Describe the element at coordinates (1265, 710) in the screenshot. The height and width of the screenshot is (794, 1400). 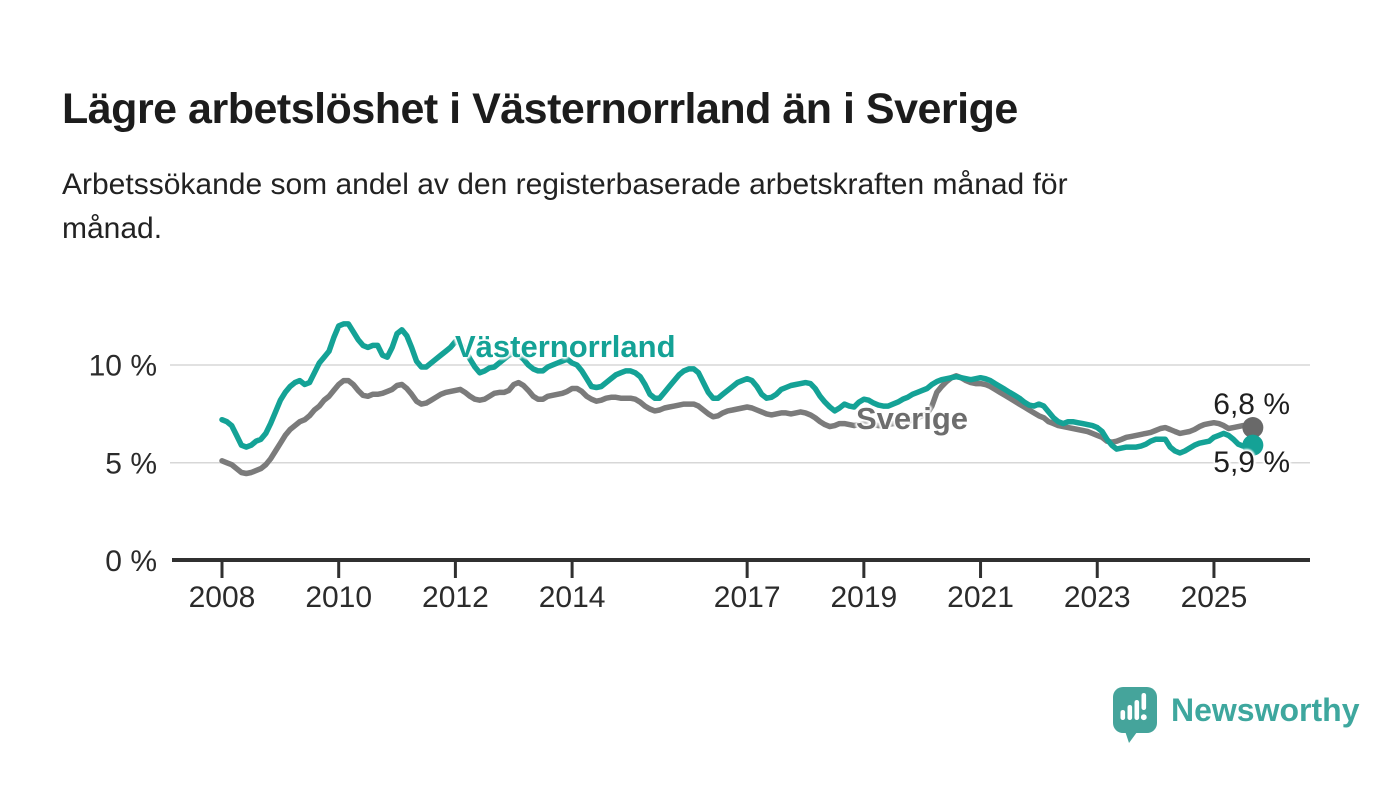
I see `newsworthy-logo-text: Newsworthy` at that location.